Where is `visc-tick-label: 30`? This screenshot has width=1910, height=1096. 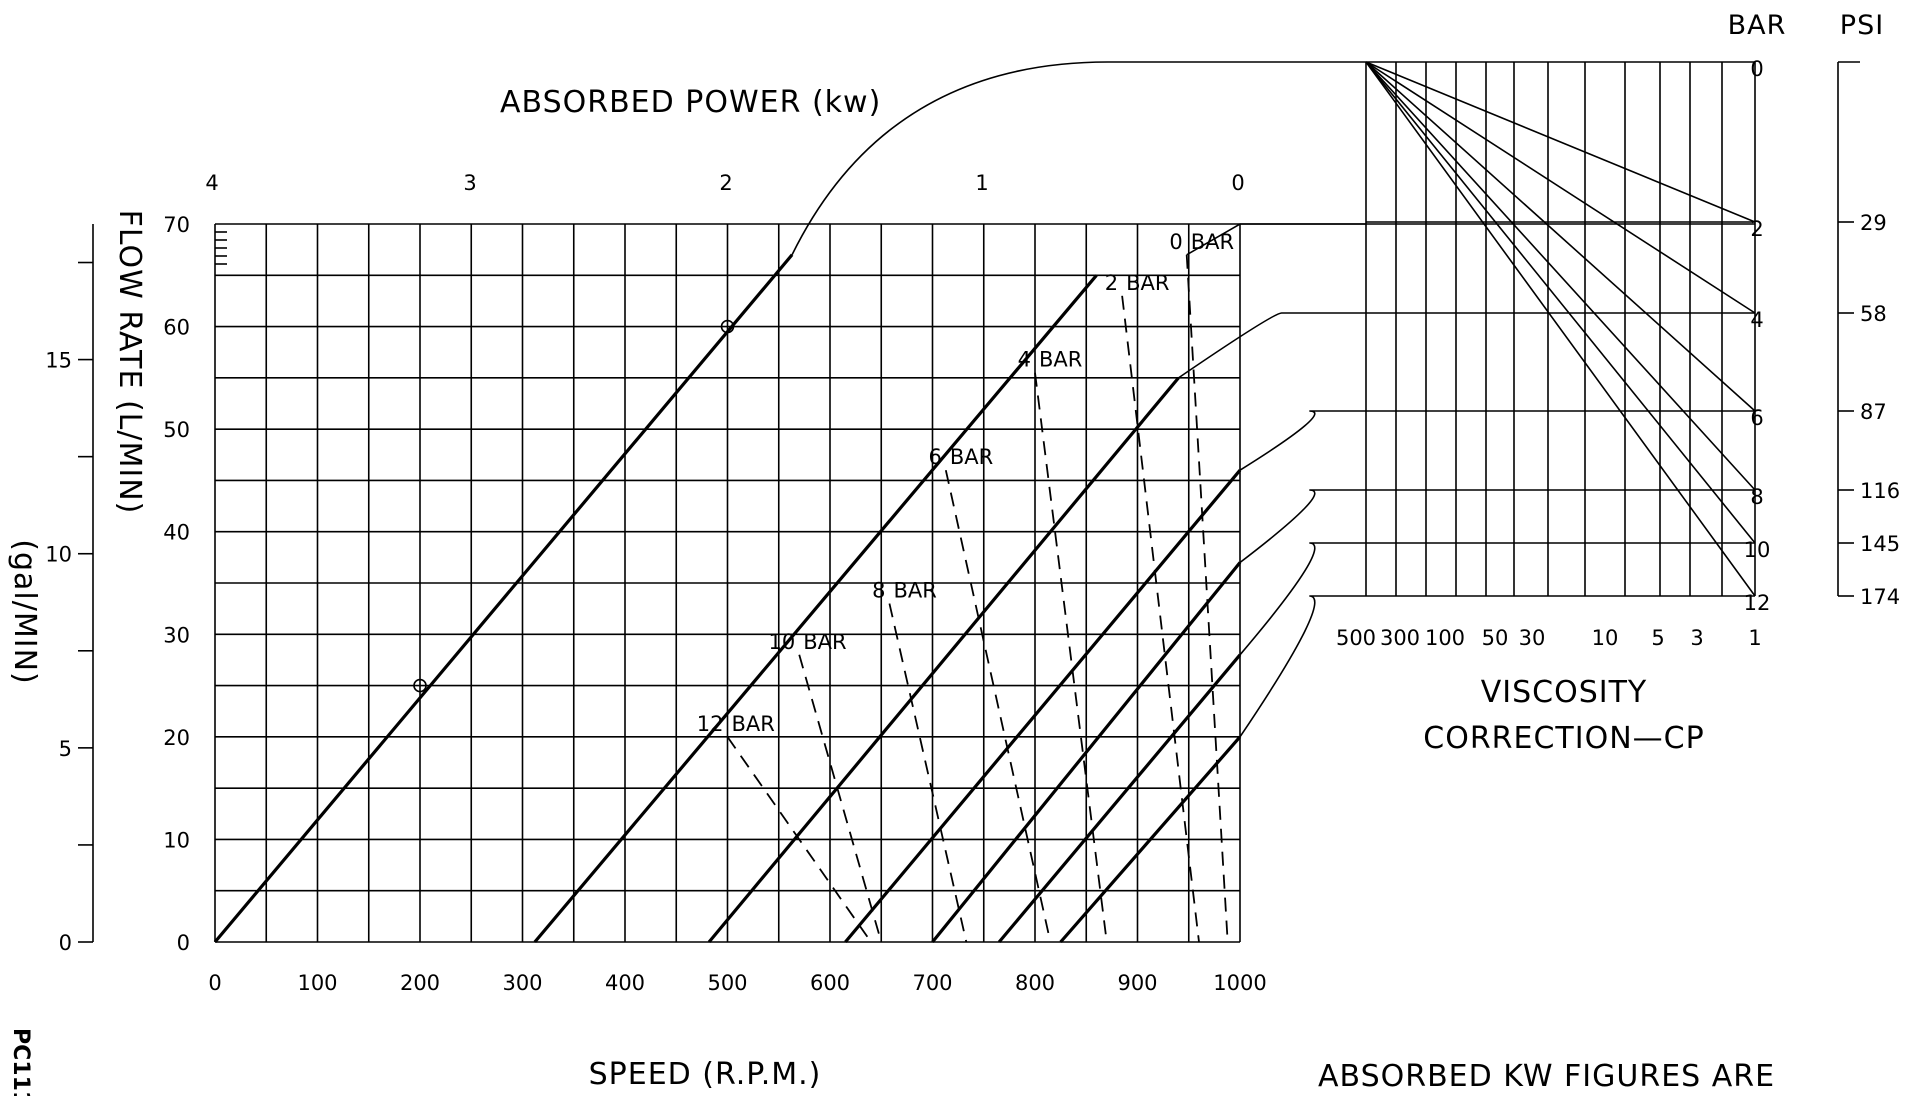 visc-tick-label: 30 is located at coordinates (1532, 638).